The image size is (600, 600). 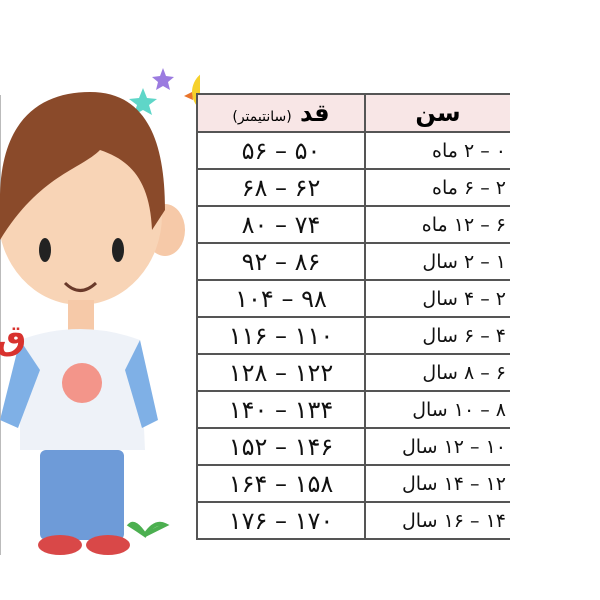 I want to click on age-cell: ۱ – ۲ سال, so click(x=437, y=261).